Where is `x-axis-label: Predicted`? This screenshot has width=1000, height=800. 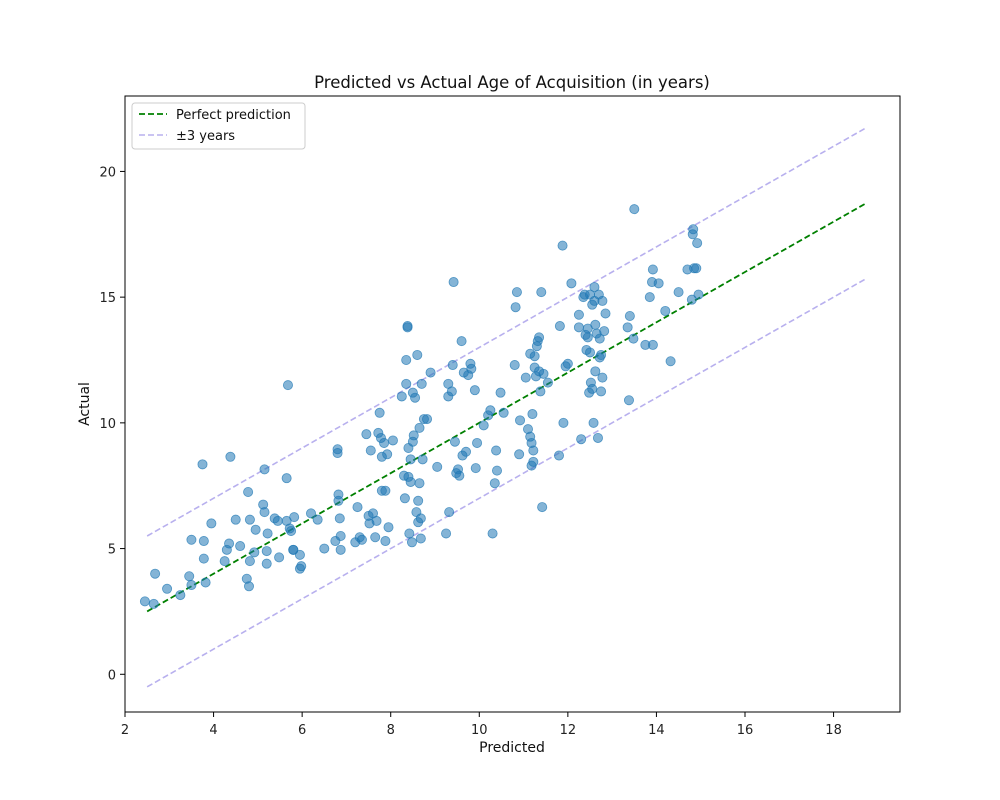 x-axis-label: Predicted is located at coordinates (512, 748).